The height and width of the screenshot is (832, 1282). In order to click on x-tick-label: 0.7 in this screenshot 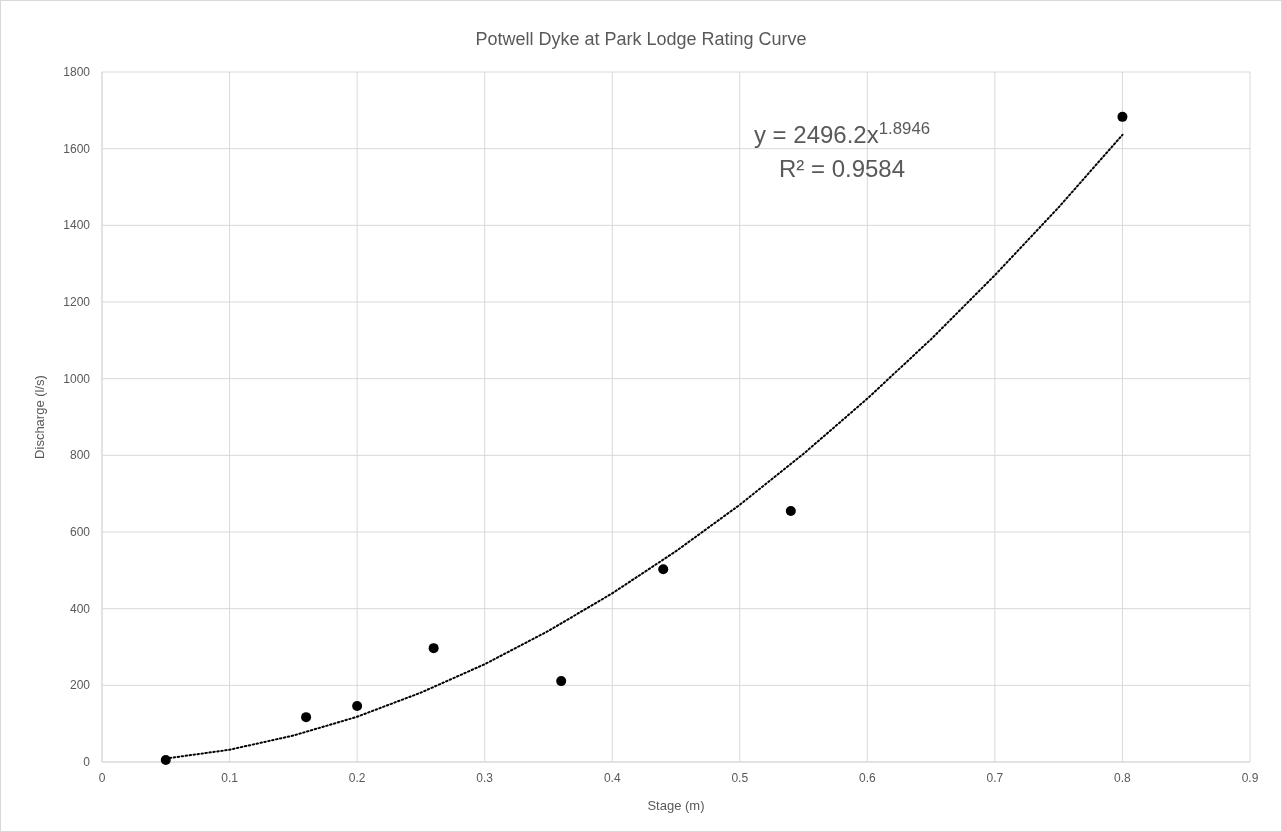, I will do `click(995, 778)`.